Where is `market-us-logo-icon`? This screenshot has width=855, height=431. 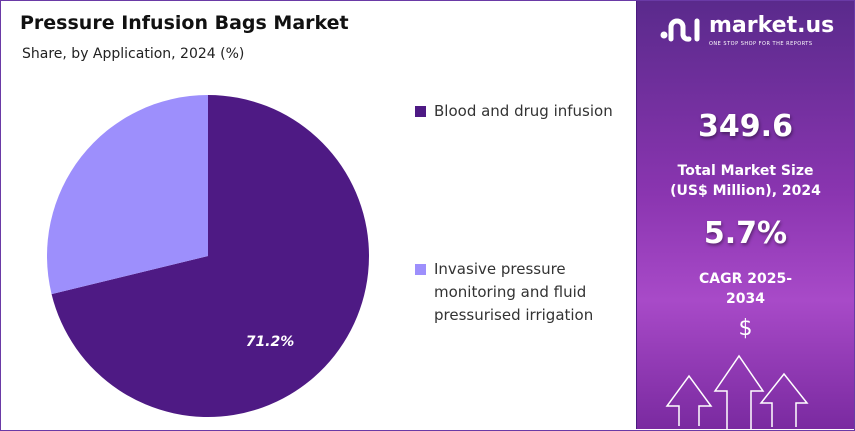 market-us-logo-icon is located at coordinates (680, 30).